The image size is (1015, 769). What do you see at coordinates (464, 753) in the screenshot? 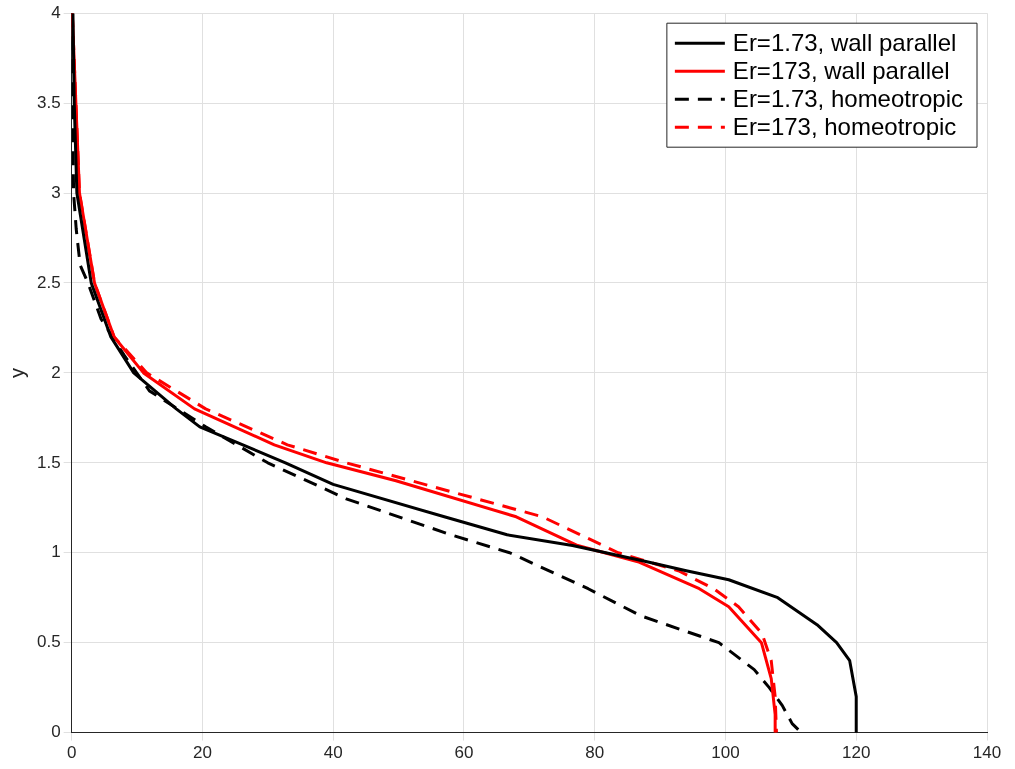
I see `x-tick-label: 60` at bounding box center [464, 753].